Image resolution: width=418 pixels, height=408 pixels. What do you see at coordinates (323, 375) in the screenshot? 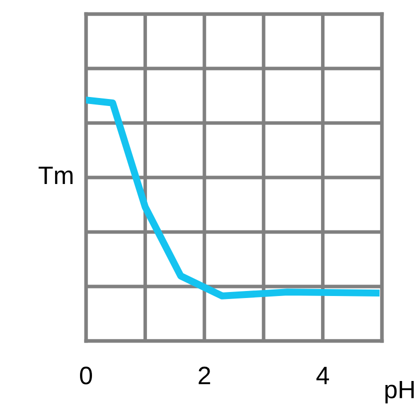
I see `x-tick-label: 4` at bounding box center [323, 375].